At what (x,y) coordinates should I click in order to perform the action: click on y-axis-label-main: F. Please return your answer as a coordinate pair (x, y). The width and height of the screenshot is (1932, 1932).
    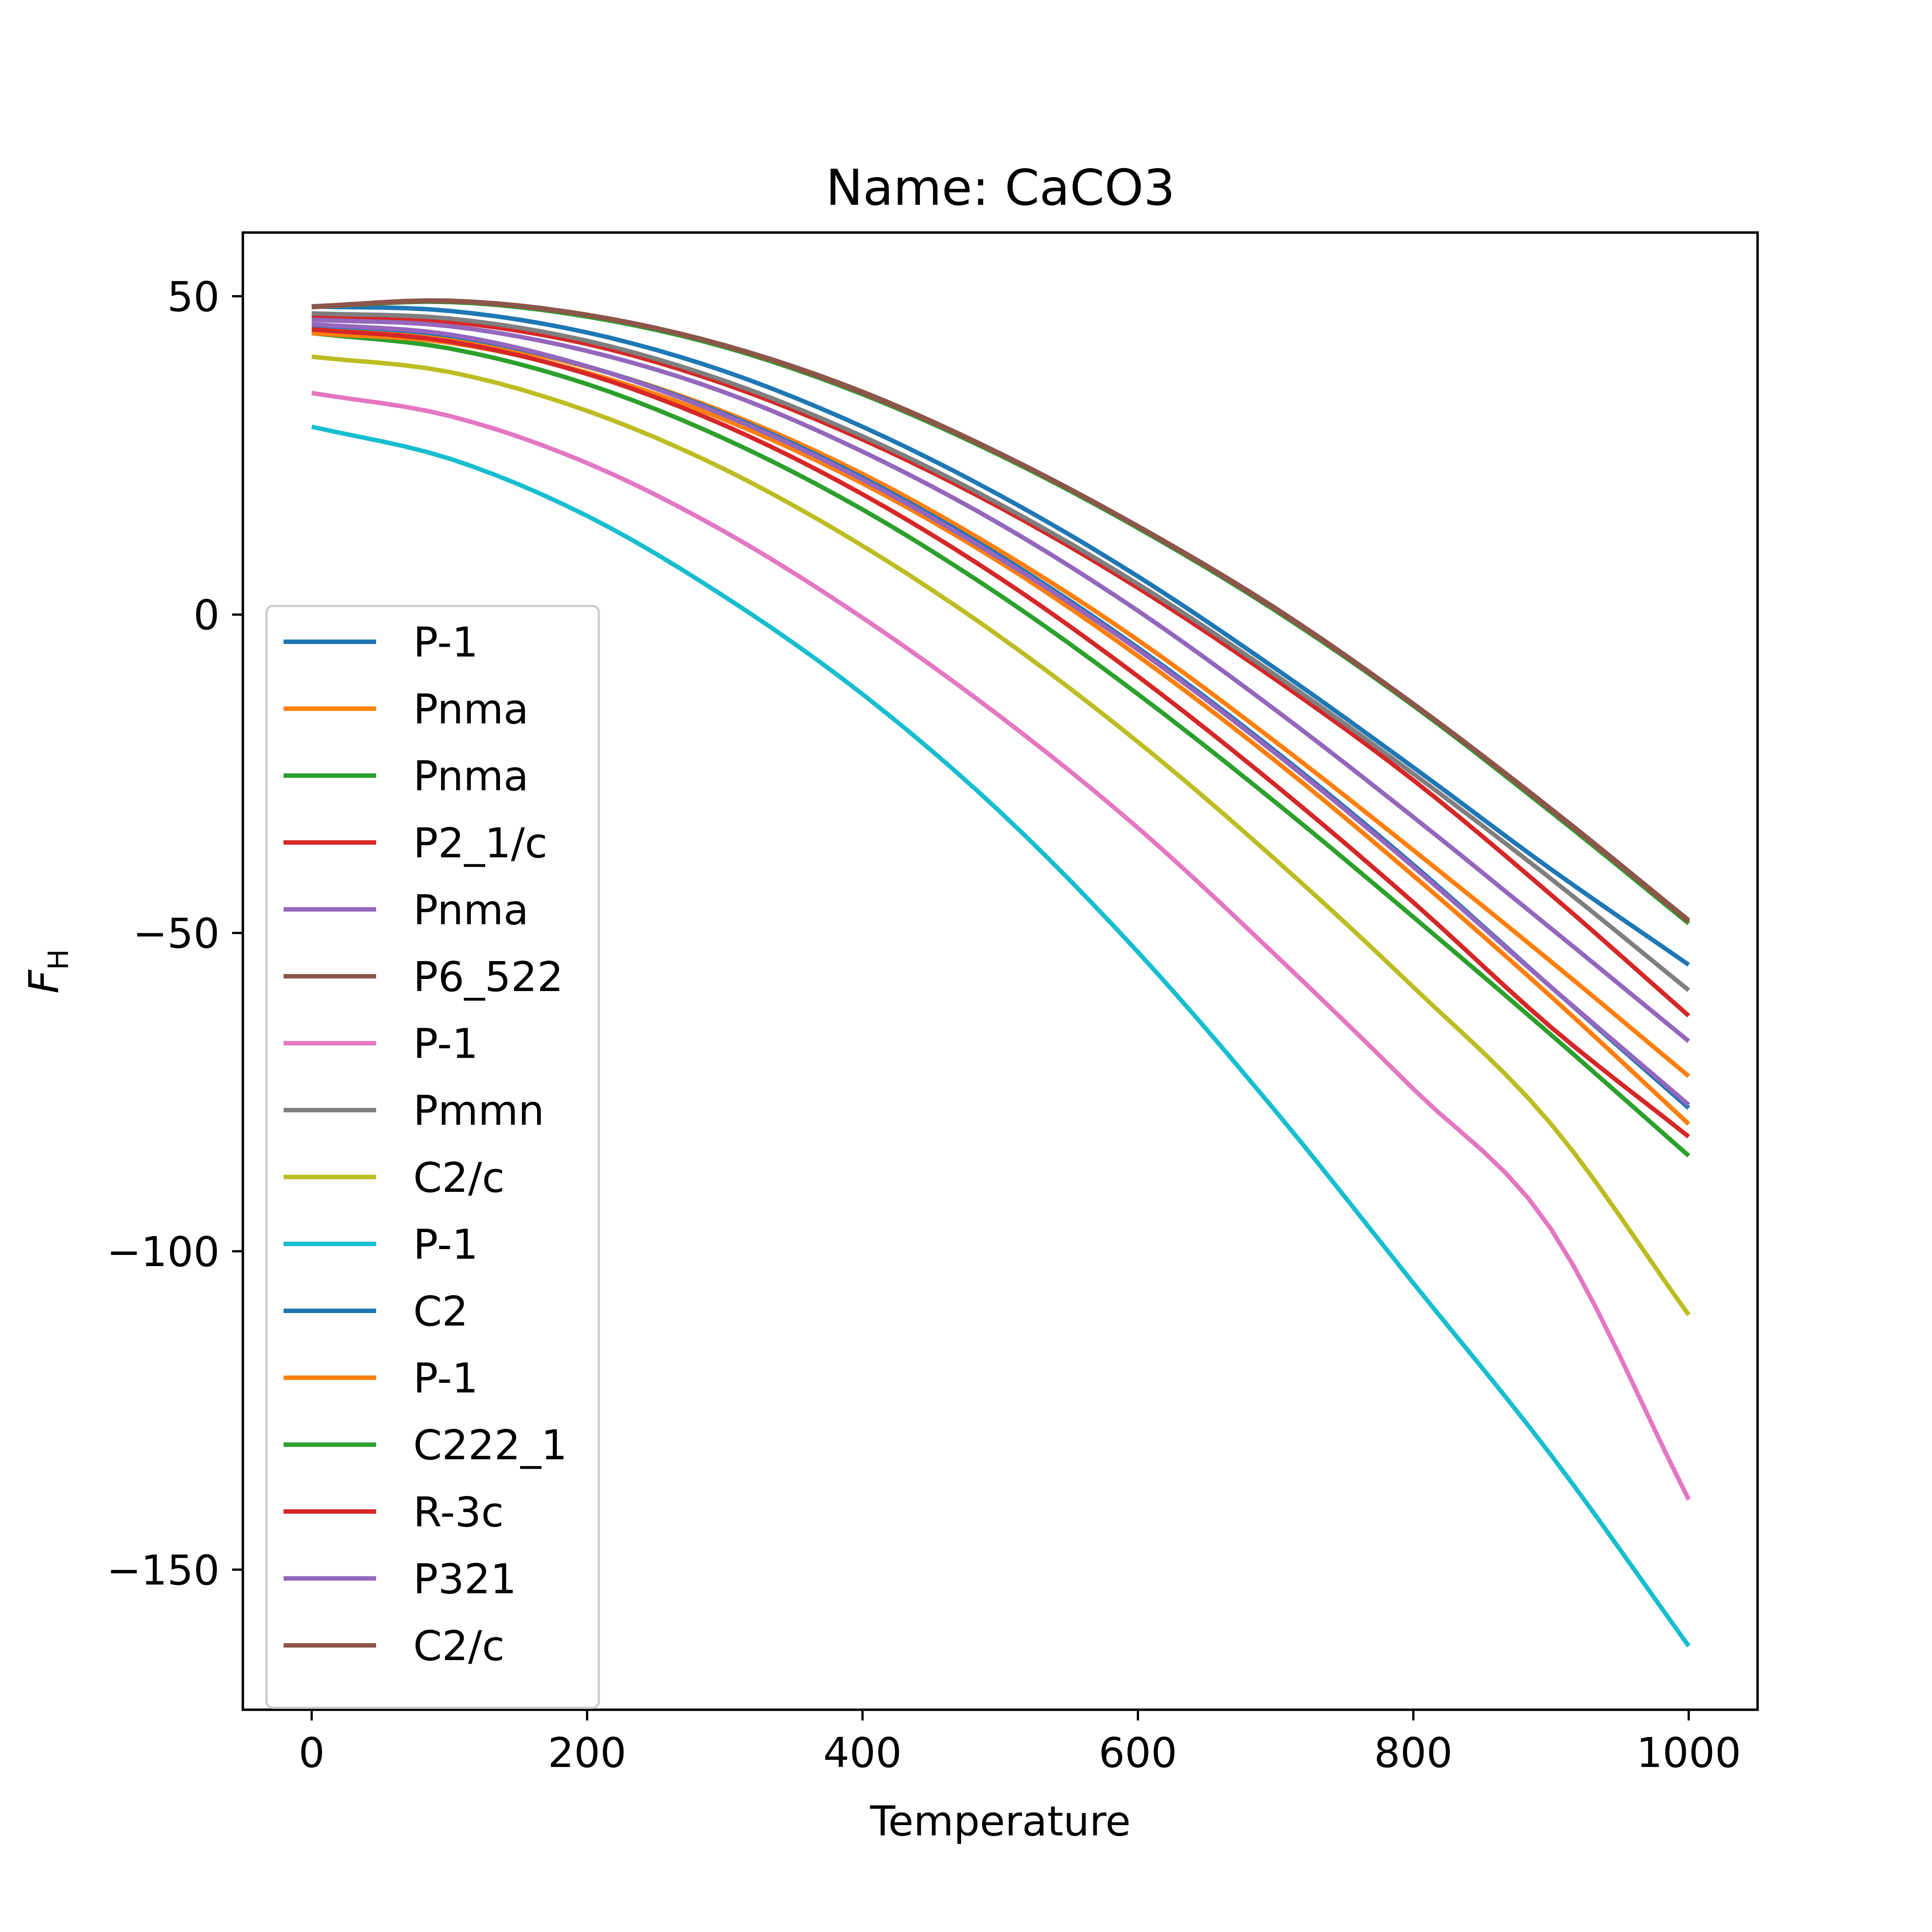
    Looking at the image, I should click on (44, 982).